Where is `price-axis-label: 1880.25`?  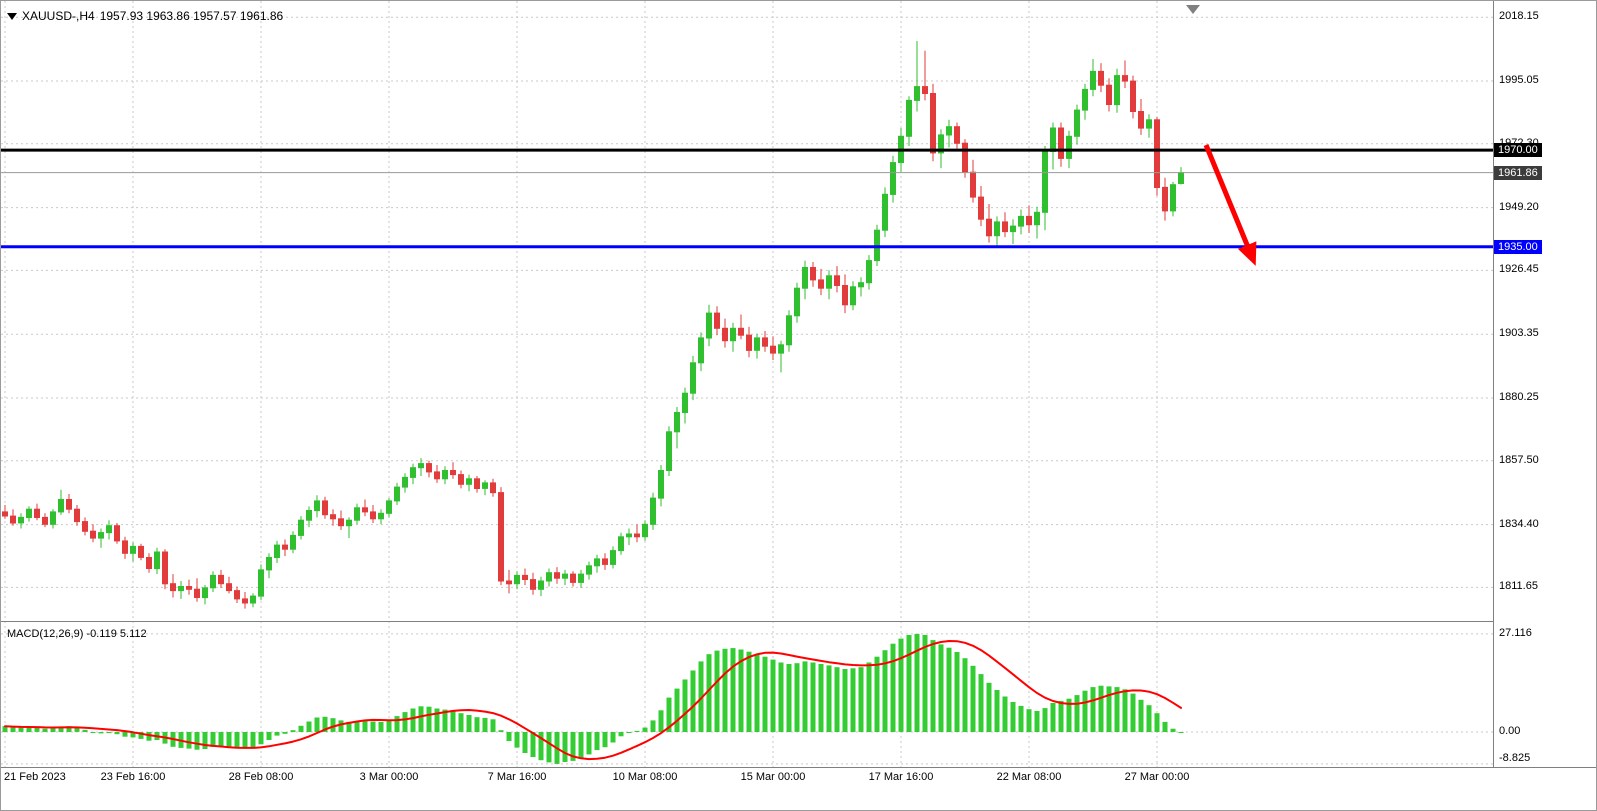 price-axis-label: 1880.25 is located at coordinates (1519, 397).